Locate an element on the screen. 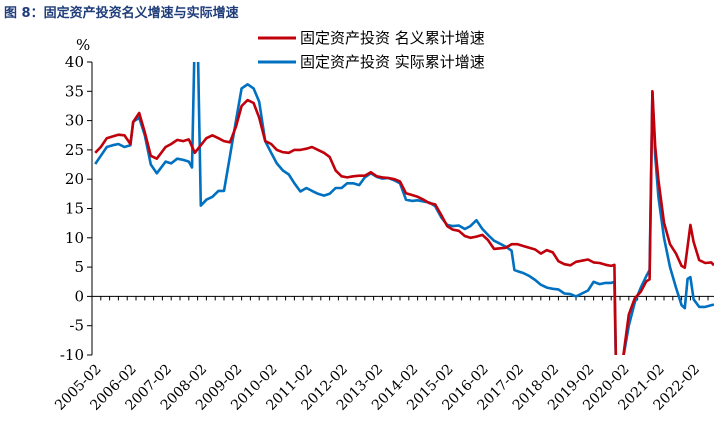  y-tick-label: 30 is located at coordinates (74, 121).